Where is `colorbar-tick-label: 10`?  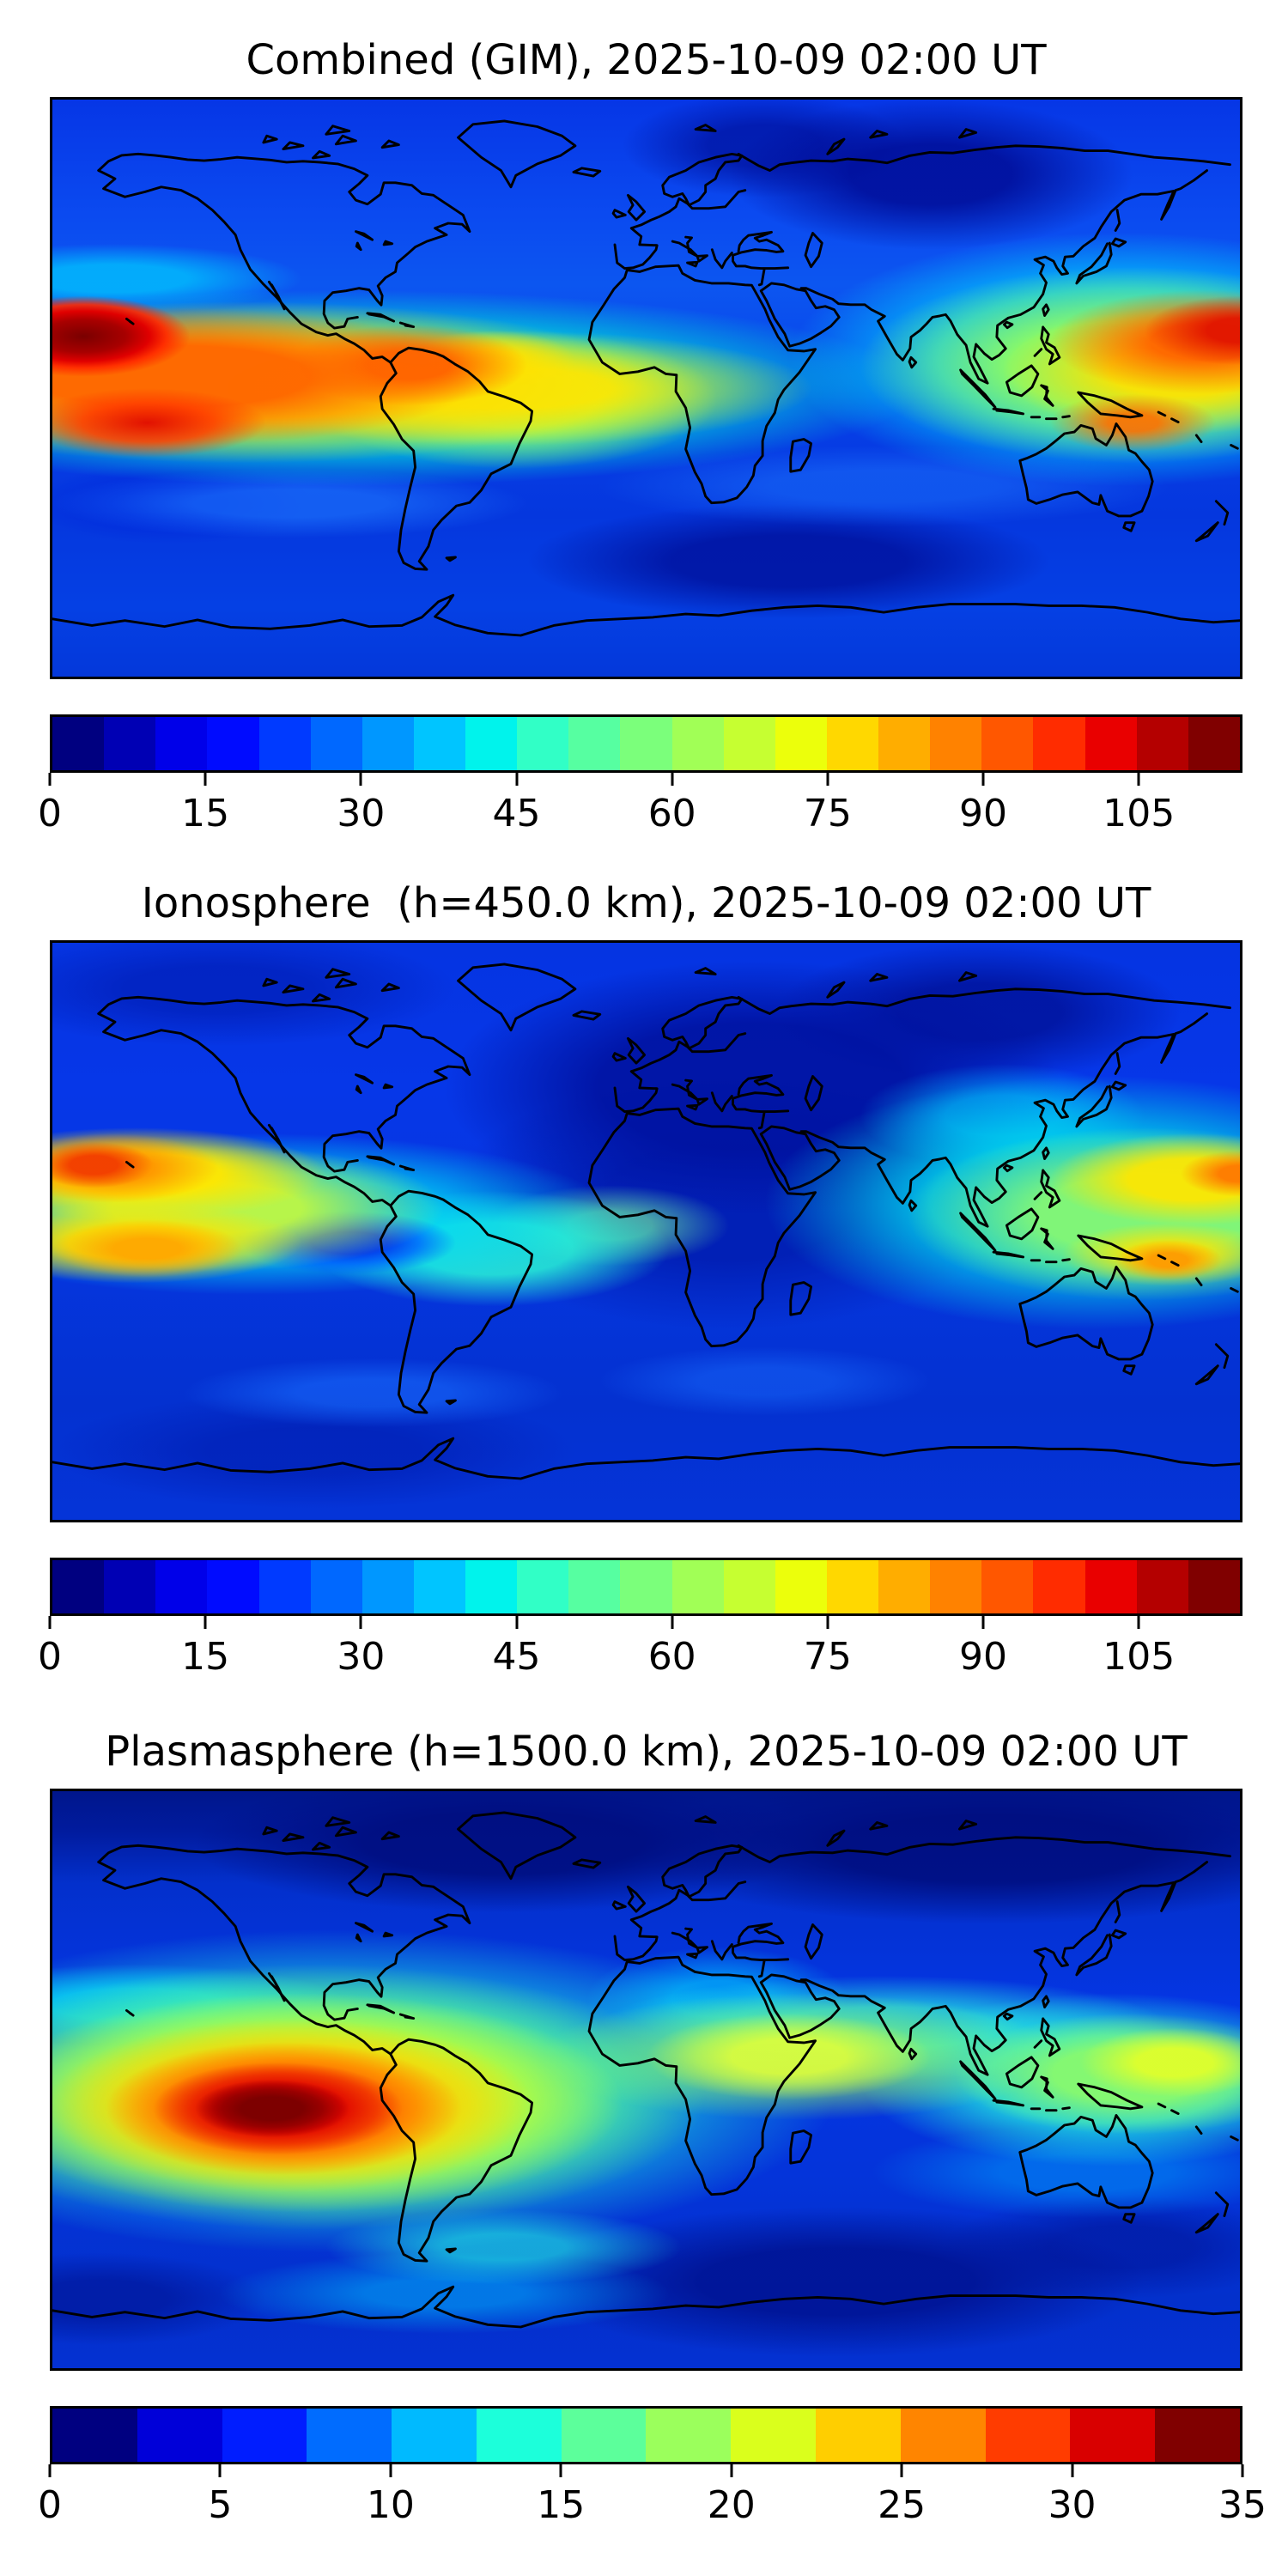
colorbar-tick-label: 10 is located at coordinates (390, 2505).